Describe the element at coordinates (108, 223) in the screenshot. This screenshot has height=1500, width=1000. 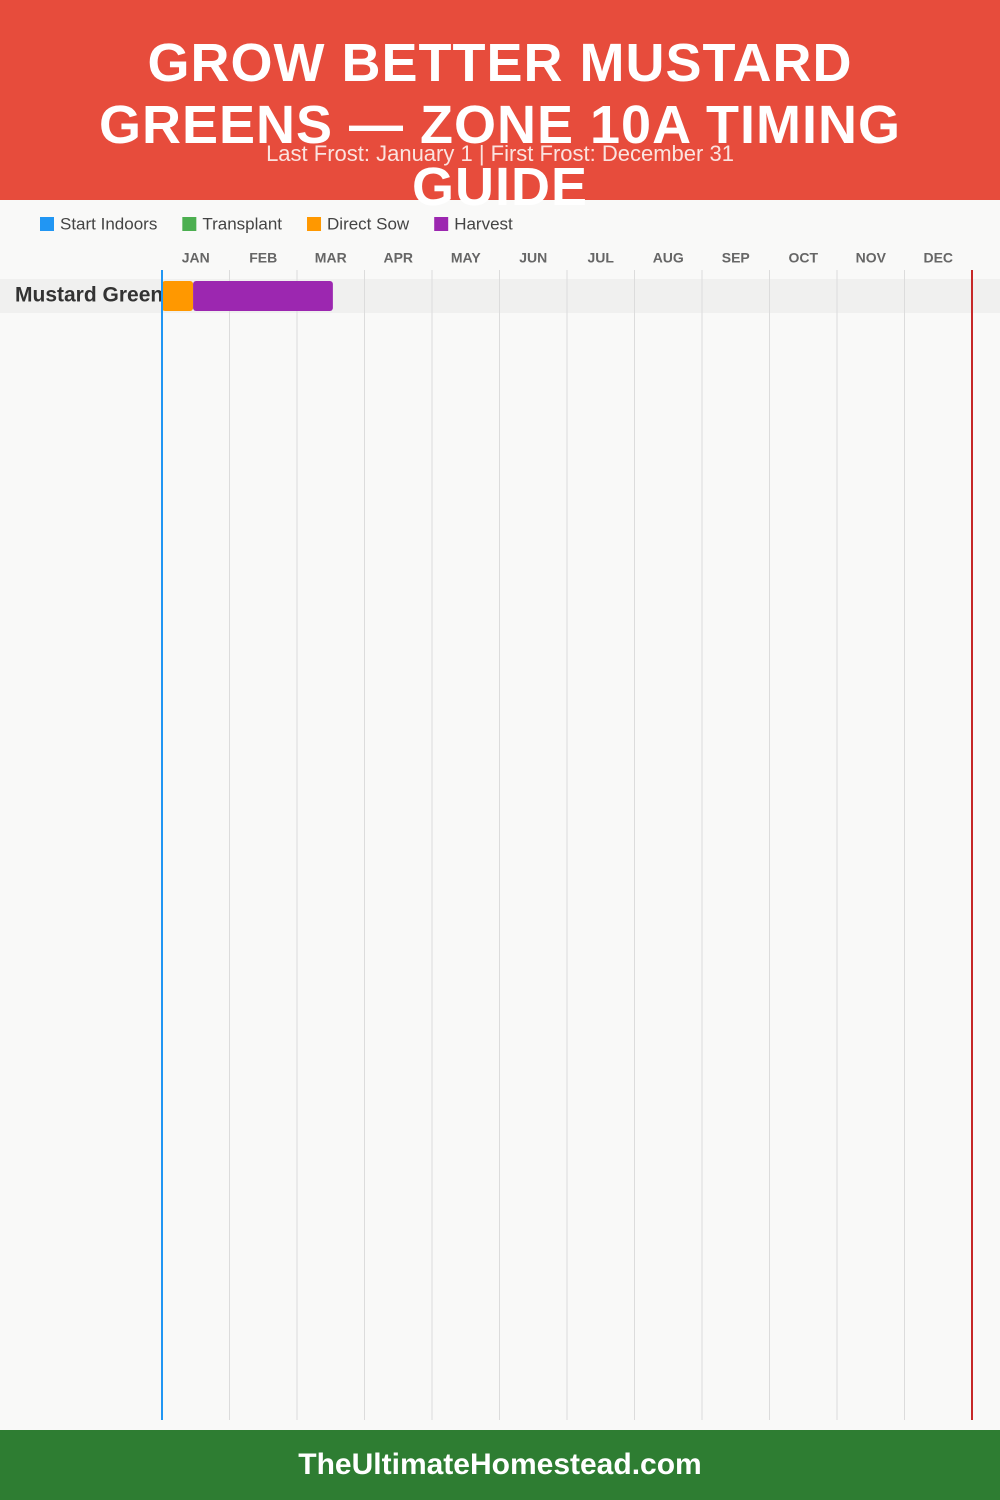
I see `legend-label: Start Indoors` at that location.